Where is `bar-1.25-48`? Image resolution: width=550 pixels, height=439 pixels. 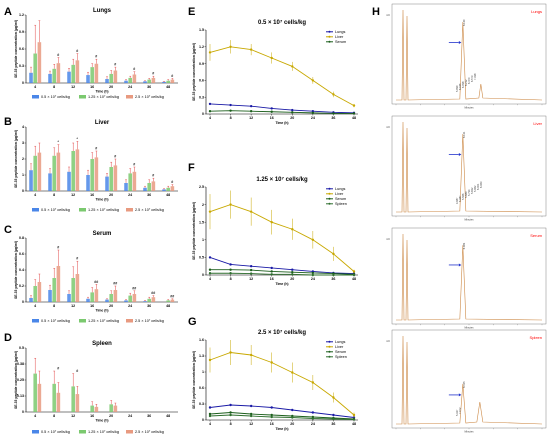 bar-1.25-48 is located at coordinates (168, 81).